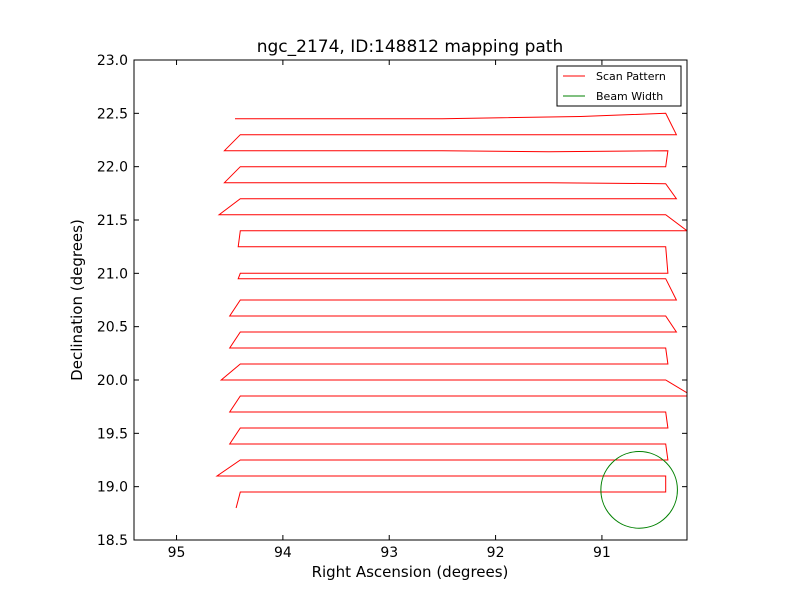 This screenshot has width=800, height=600. What do you see at coordinates (410, 47) in the screenshot?
I see `chart-title: ngc_2174, ID:148812 mapping path` at bounding box center [410, 47].